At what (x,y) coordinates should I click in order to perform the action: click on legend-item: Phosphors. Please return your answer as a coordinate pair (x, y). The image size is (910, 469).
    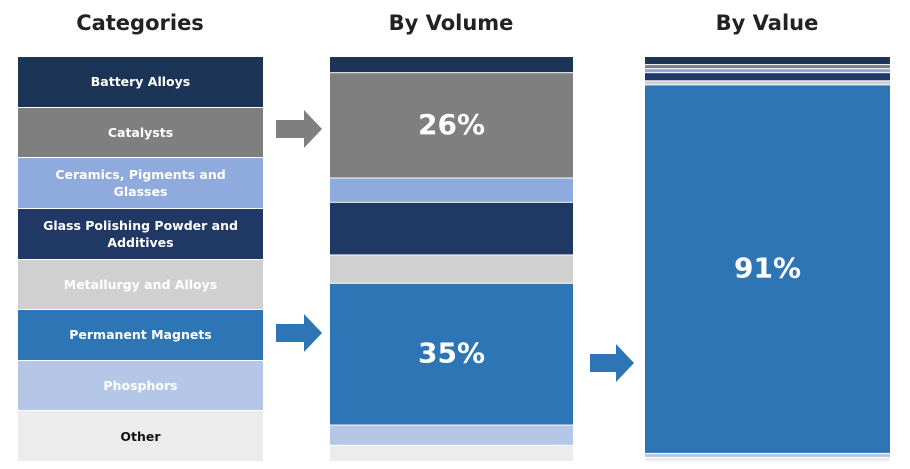
    Looking at the image, I should click on (140, 385).